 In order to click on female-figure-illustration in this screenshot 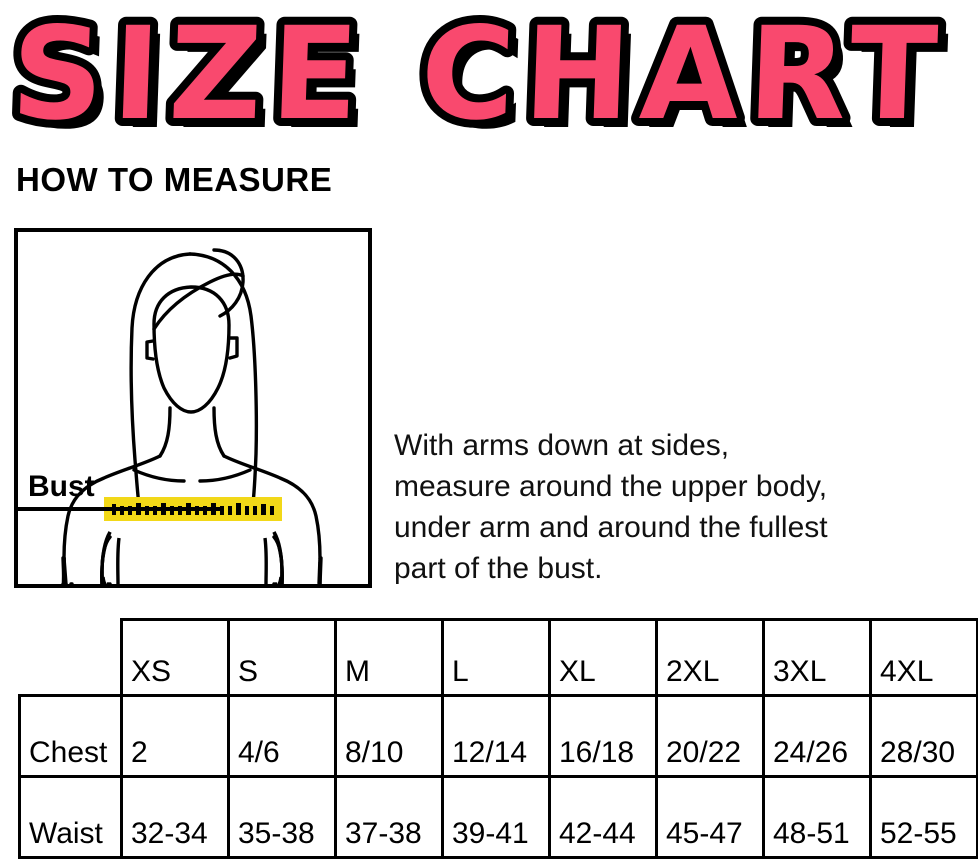, I will do `click(192, 416)`.